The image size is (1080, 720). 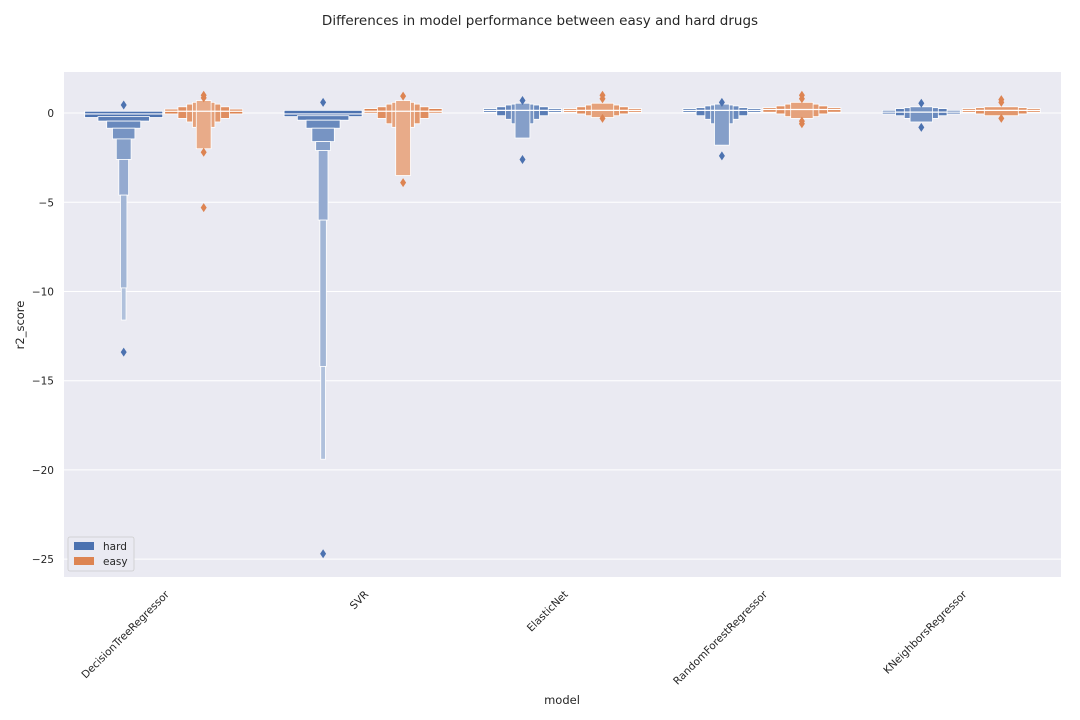 I want to click on legend-label-hard: hard, so click(x=115, y=547).